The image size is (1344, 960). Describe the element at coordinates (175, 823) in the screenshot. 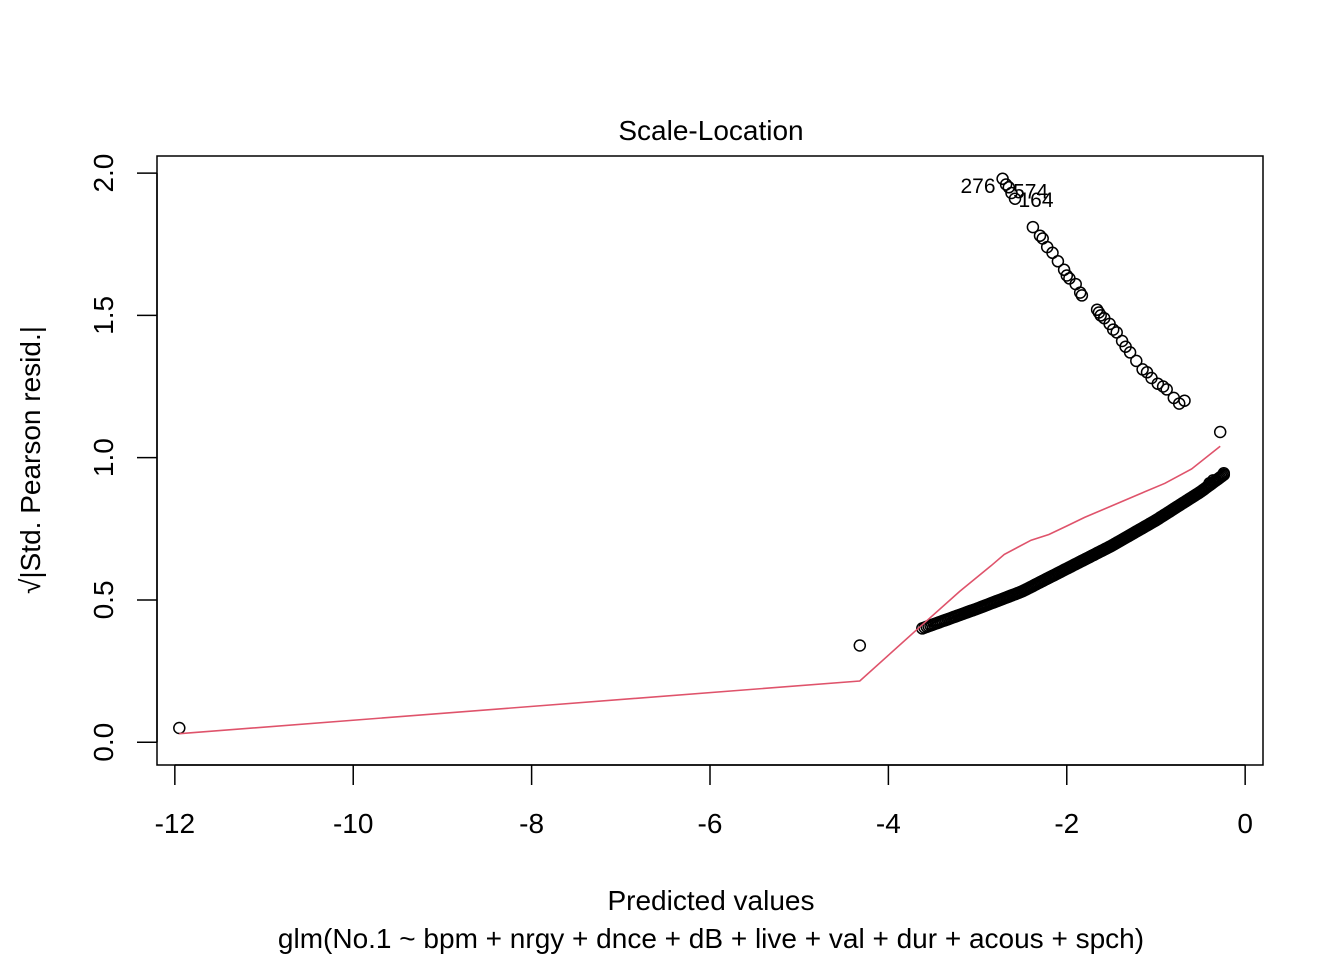

I see `x-tick-label: -12` at that location.